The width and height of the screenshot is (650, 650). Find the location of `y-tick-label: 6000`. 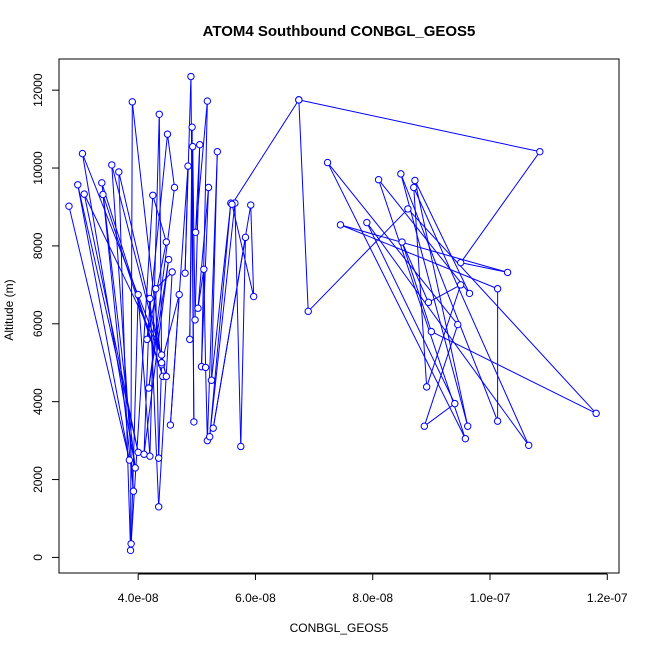

y-tick-label: 6000 is located at coordinates (38, 323).